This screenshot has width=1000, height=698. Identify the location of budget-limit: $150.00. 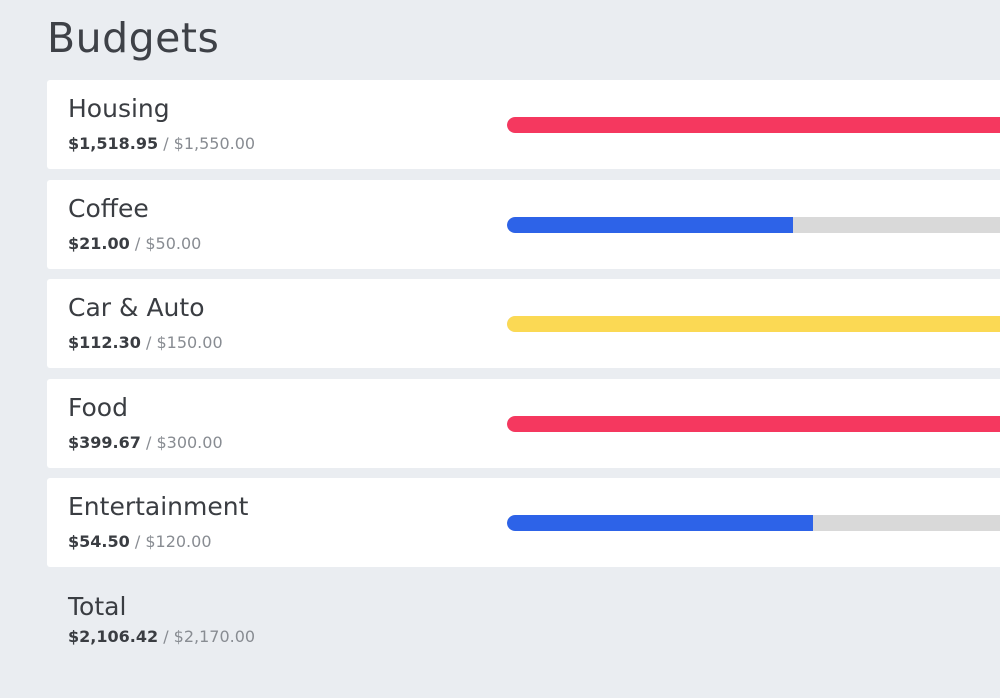
(189, 342).